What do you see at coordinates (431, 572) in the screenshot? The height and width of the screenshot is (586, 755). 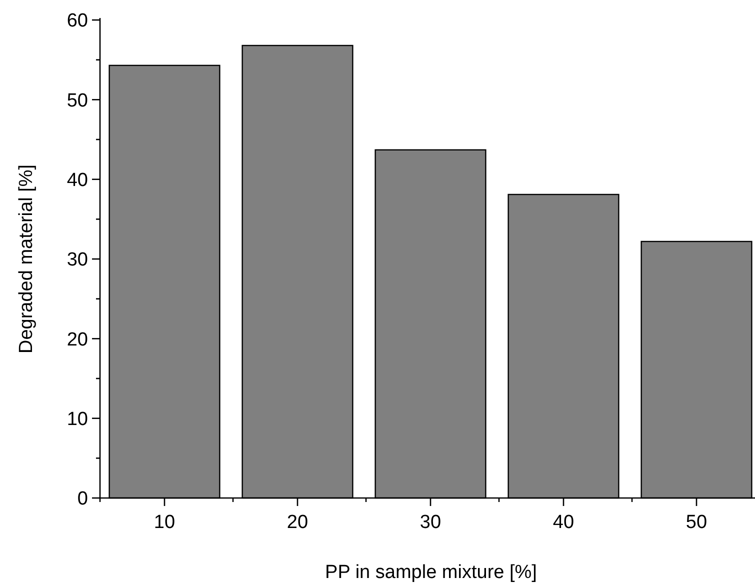 I see `x-axis-title: PP in sample mixture [%]` at bounding box center [431, 572].